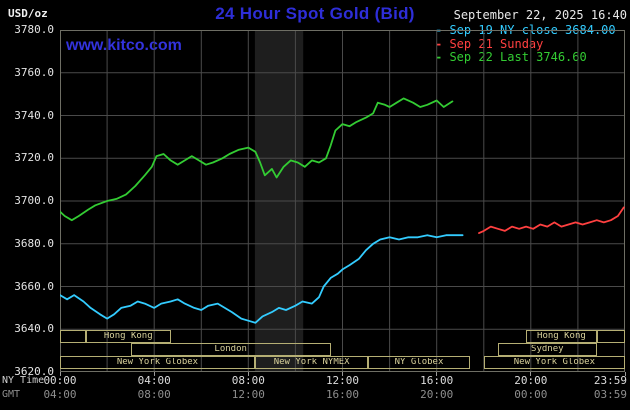 This screenshot has width=630, height=410. What do you see at coordinates (34, 158) in the screenshot?
I see `y-axis-label: 3720.0` at bounding box center [34, 158].